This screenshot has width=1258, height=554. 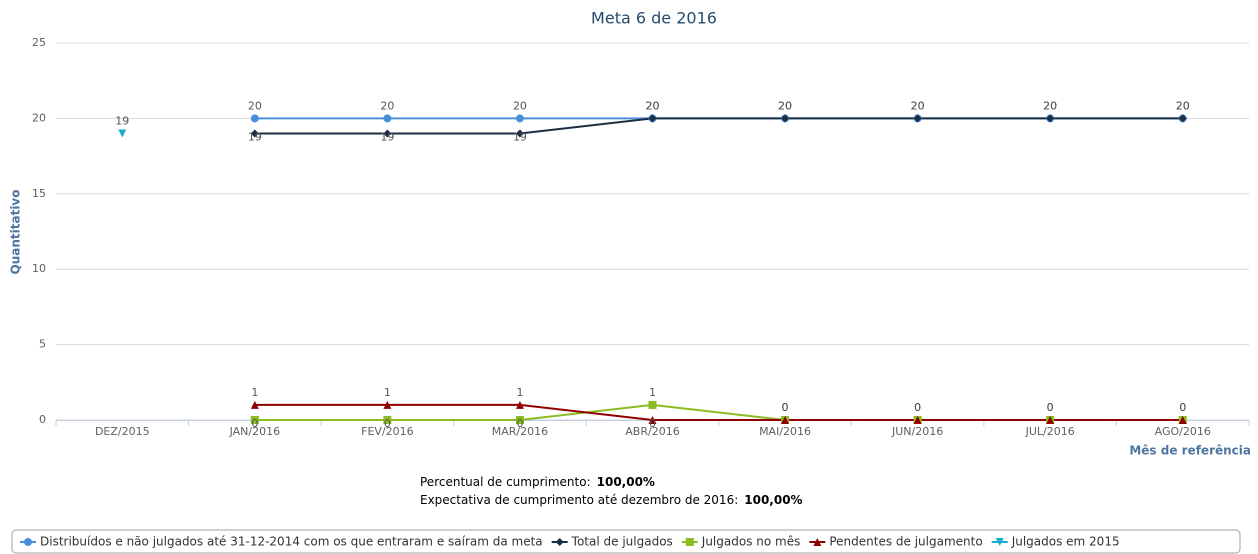 What do you see at coordinates (255, 431) in the screenshot?
I see `x-tick-label: JAN/2016` at bounding box center [255, 431].